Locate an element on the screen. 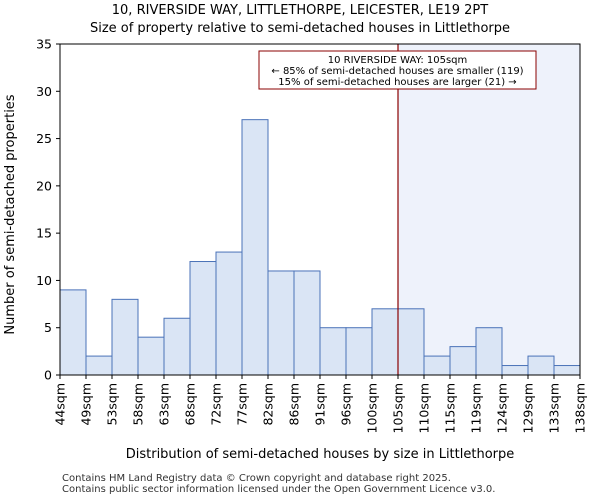 This screenshot has width=600, height=500. bar-53sqm is located at coordinates (125, 337).